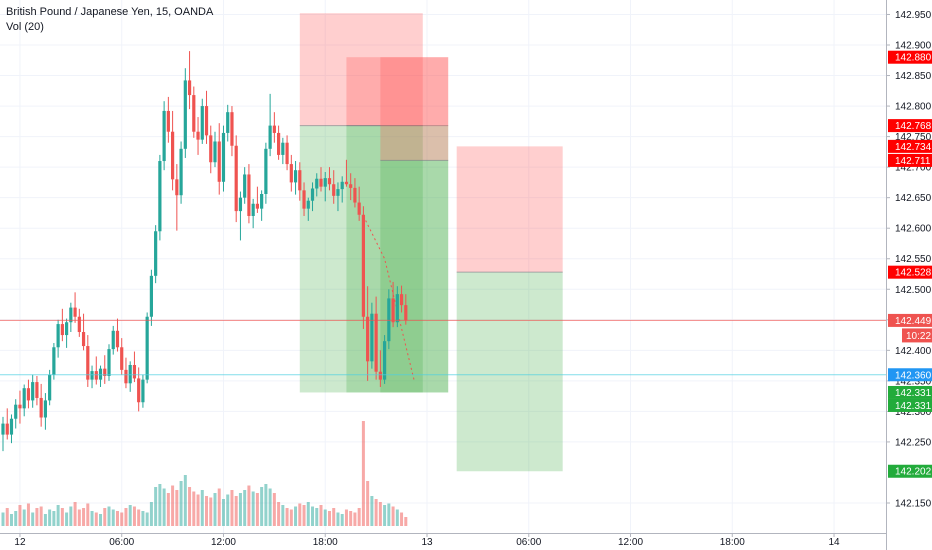 This screenshot has height=550, width=932. Describe the element at coordinates (509, 209) in the screenshot. I see `long-position-stop-zone` at that location.